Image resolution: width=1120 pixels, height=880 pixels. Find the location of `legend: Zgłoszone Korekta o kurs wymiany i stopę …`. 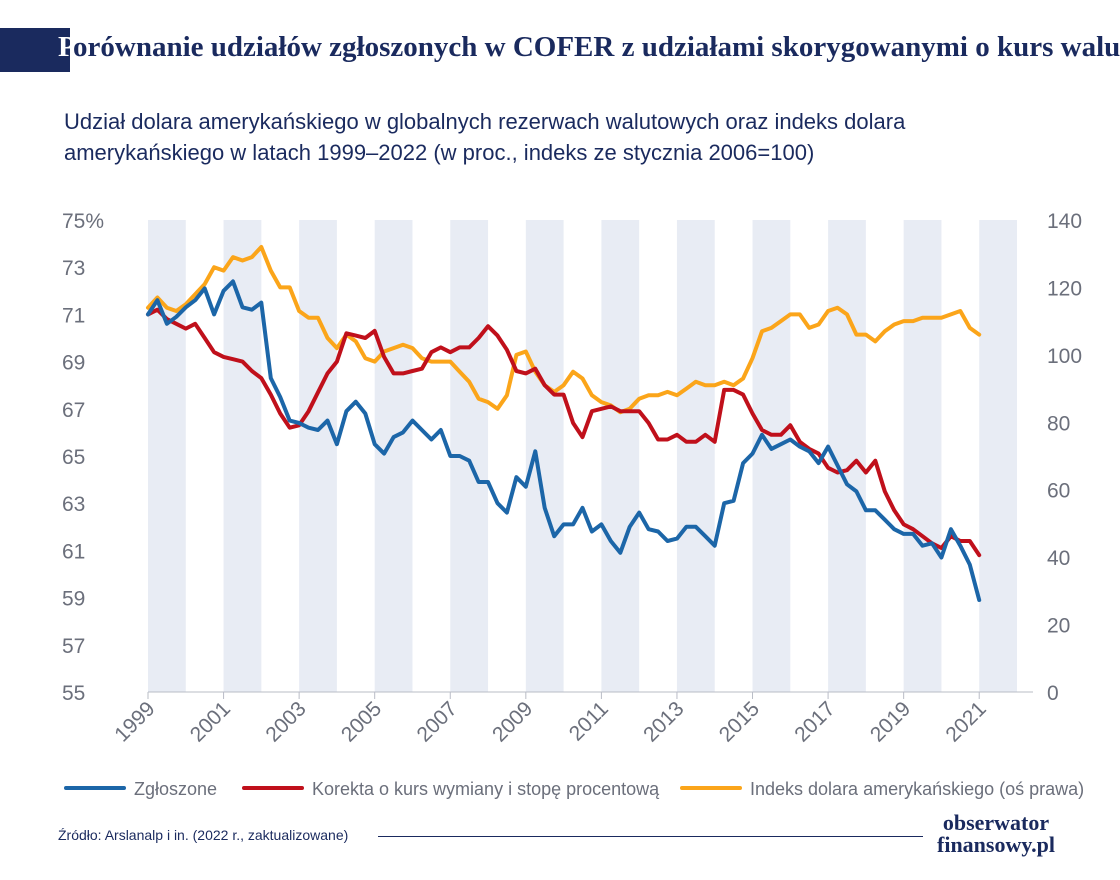

legend: Zgłoszone Korekta o kurs wymiany i stopę … is located at coordinates (574, 789).